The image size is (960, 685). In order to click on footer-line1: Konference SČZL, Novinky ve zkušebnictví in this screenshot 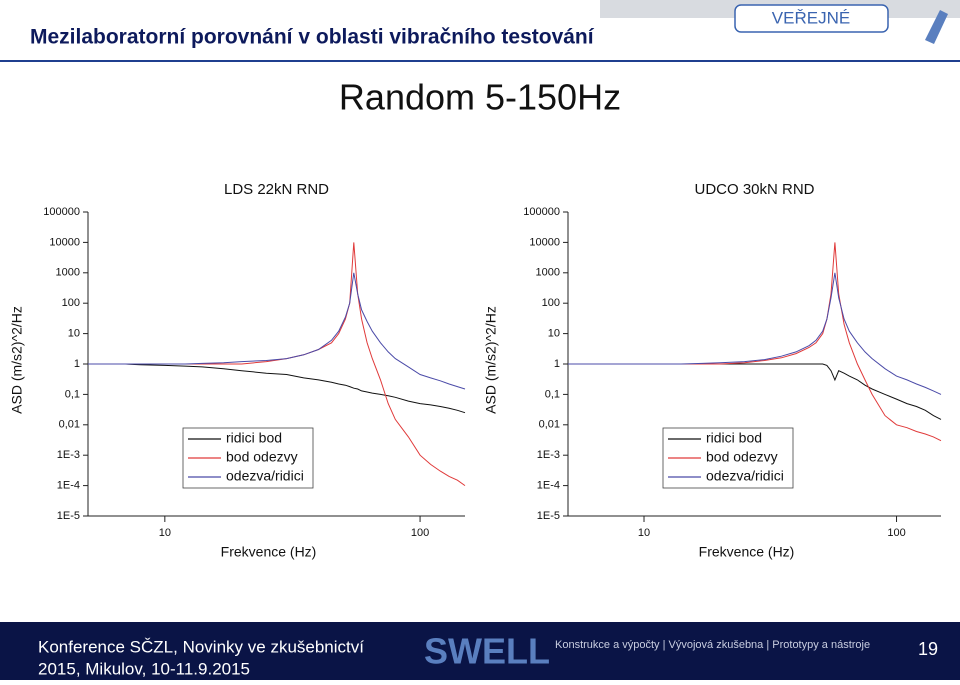, I will do `click(201, 646)`.